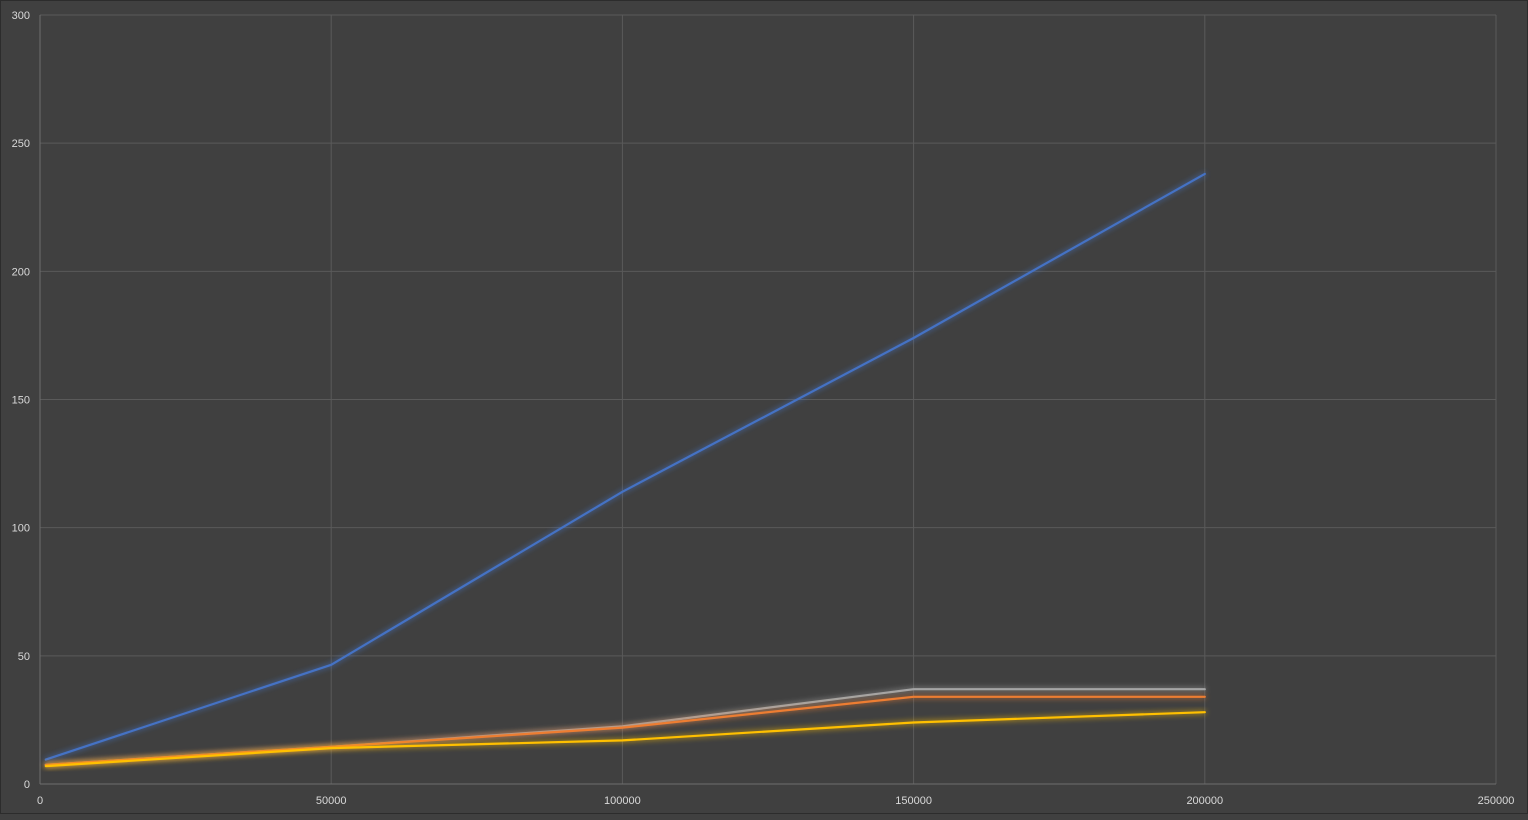 This screenshot has width=1528, height=820. What do you see at coordinates (1204, 801) in the screenshot?
I see `x-tick-label: 200000` at bounding box center [1204, 801].